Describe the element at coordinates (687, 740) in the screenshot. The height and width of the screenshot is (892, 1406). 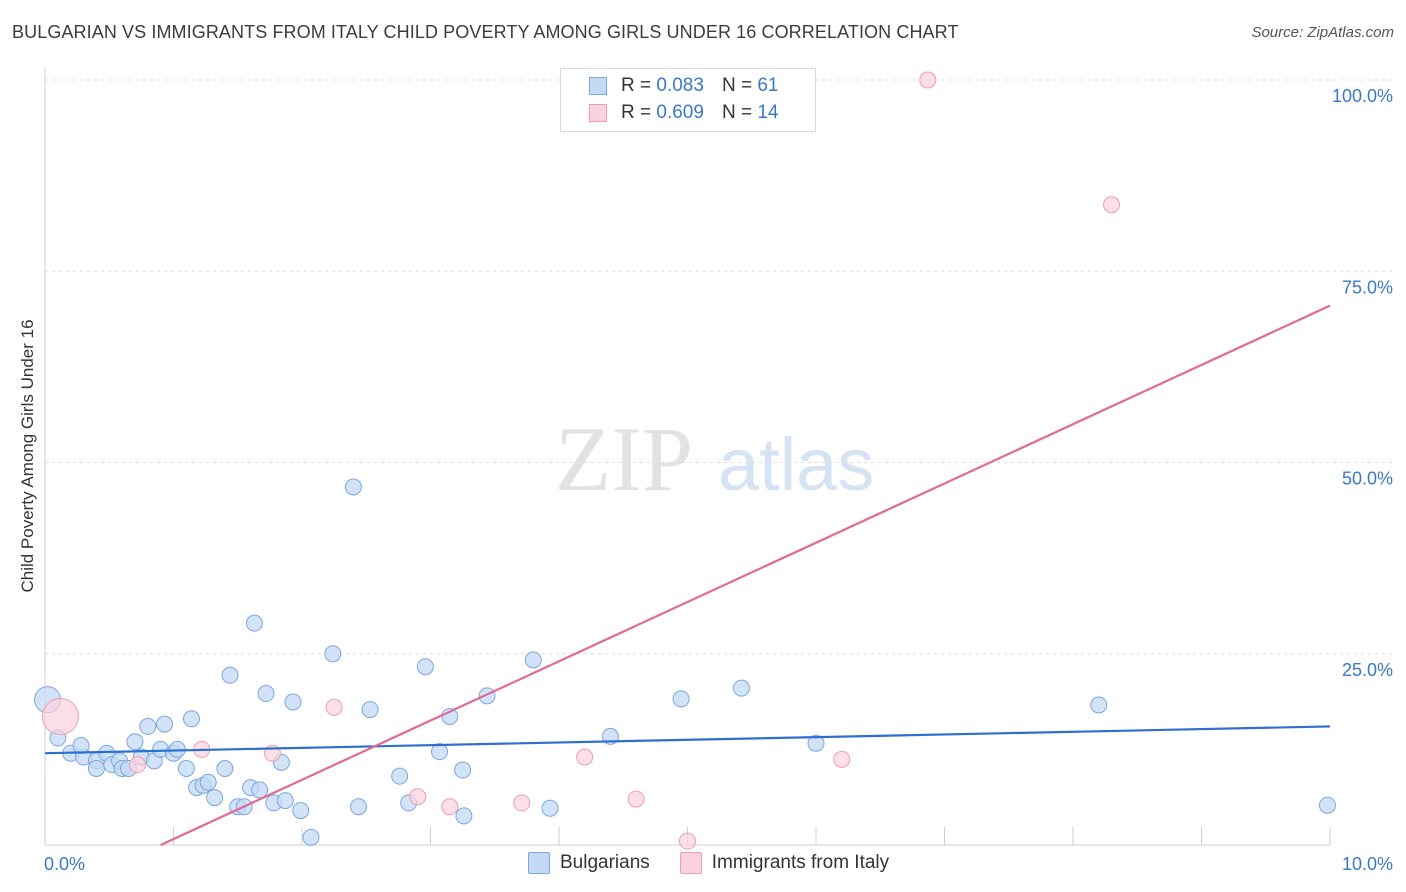
I see `trend-line-bulgarians` at that location.